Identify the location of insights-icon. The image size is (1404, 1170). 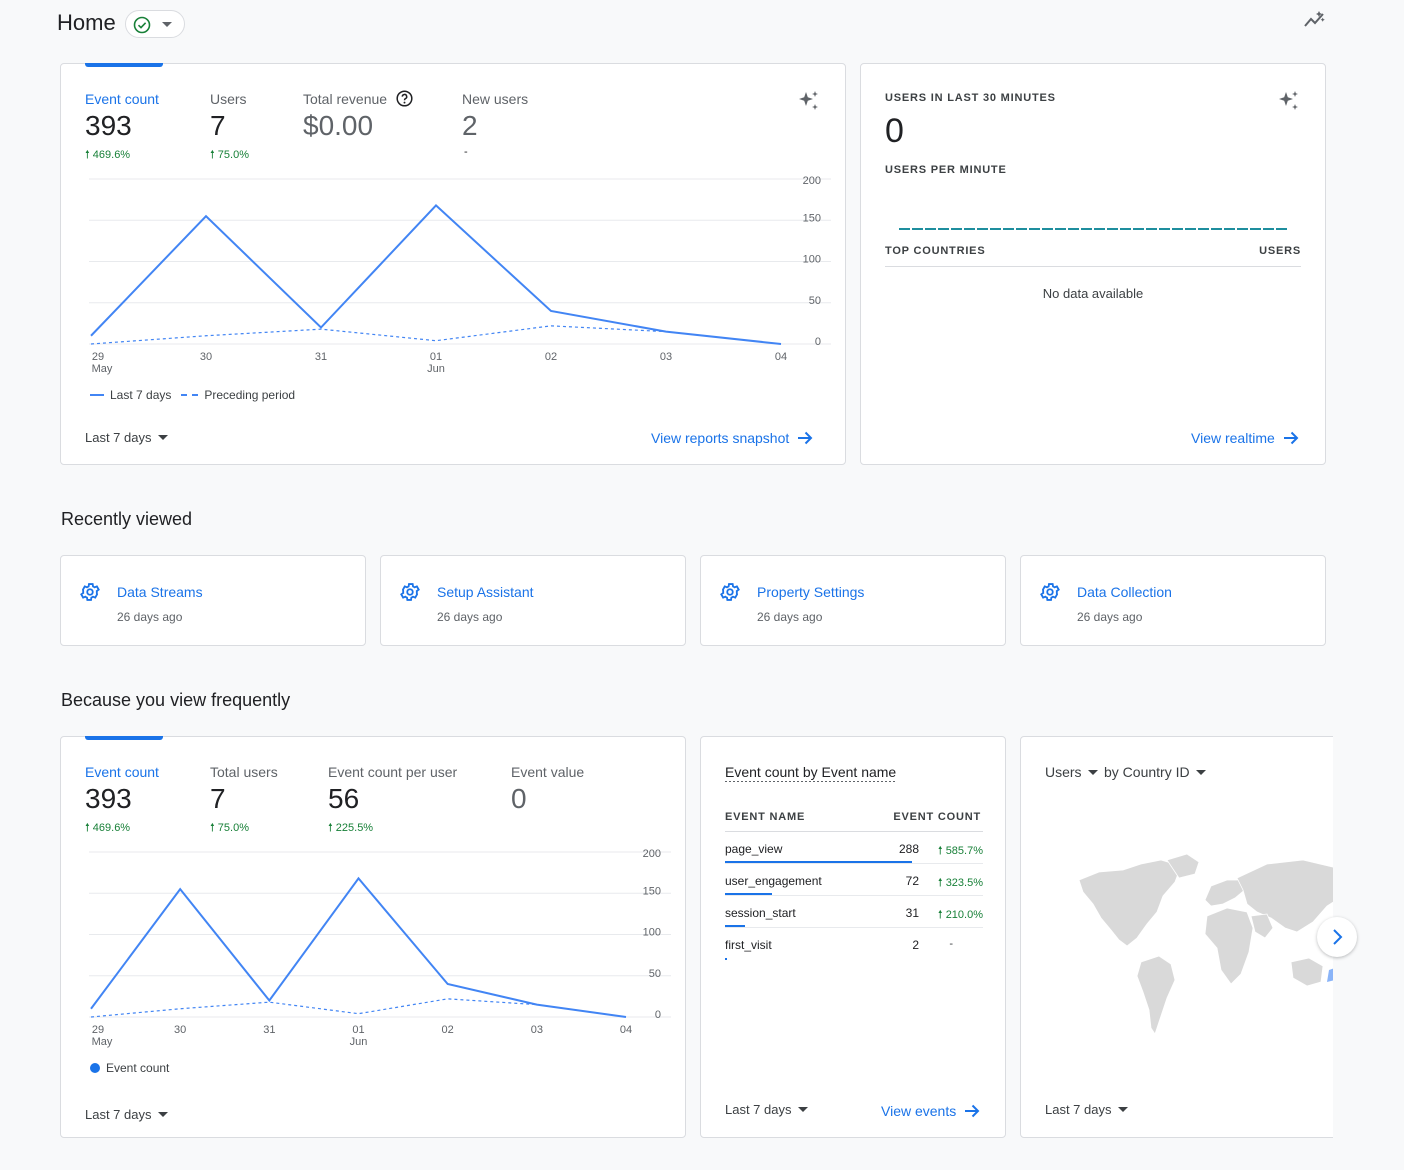
(1315, 20).